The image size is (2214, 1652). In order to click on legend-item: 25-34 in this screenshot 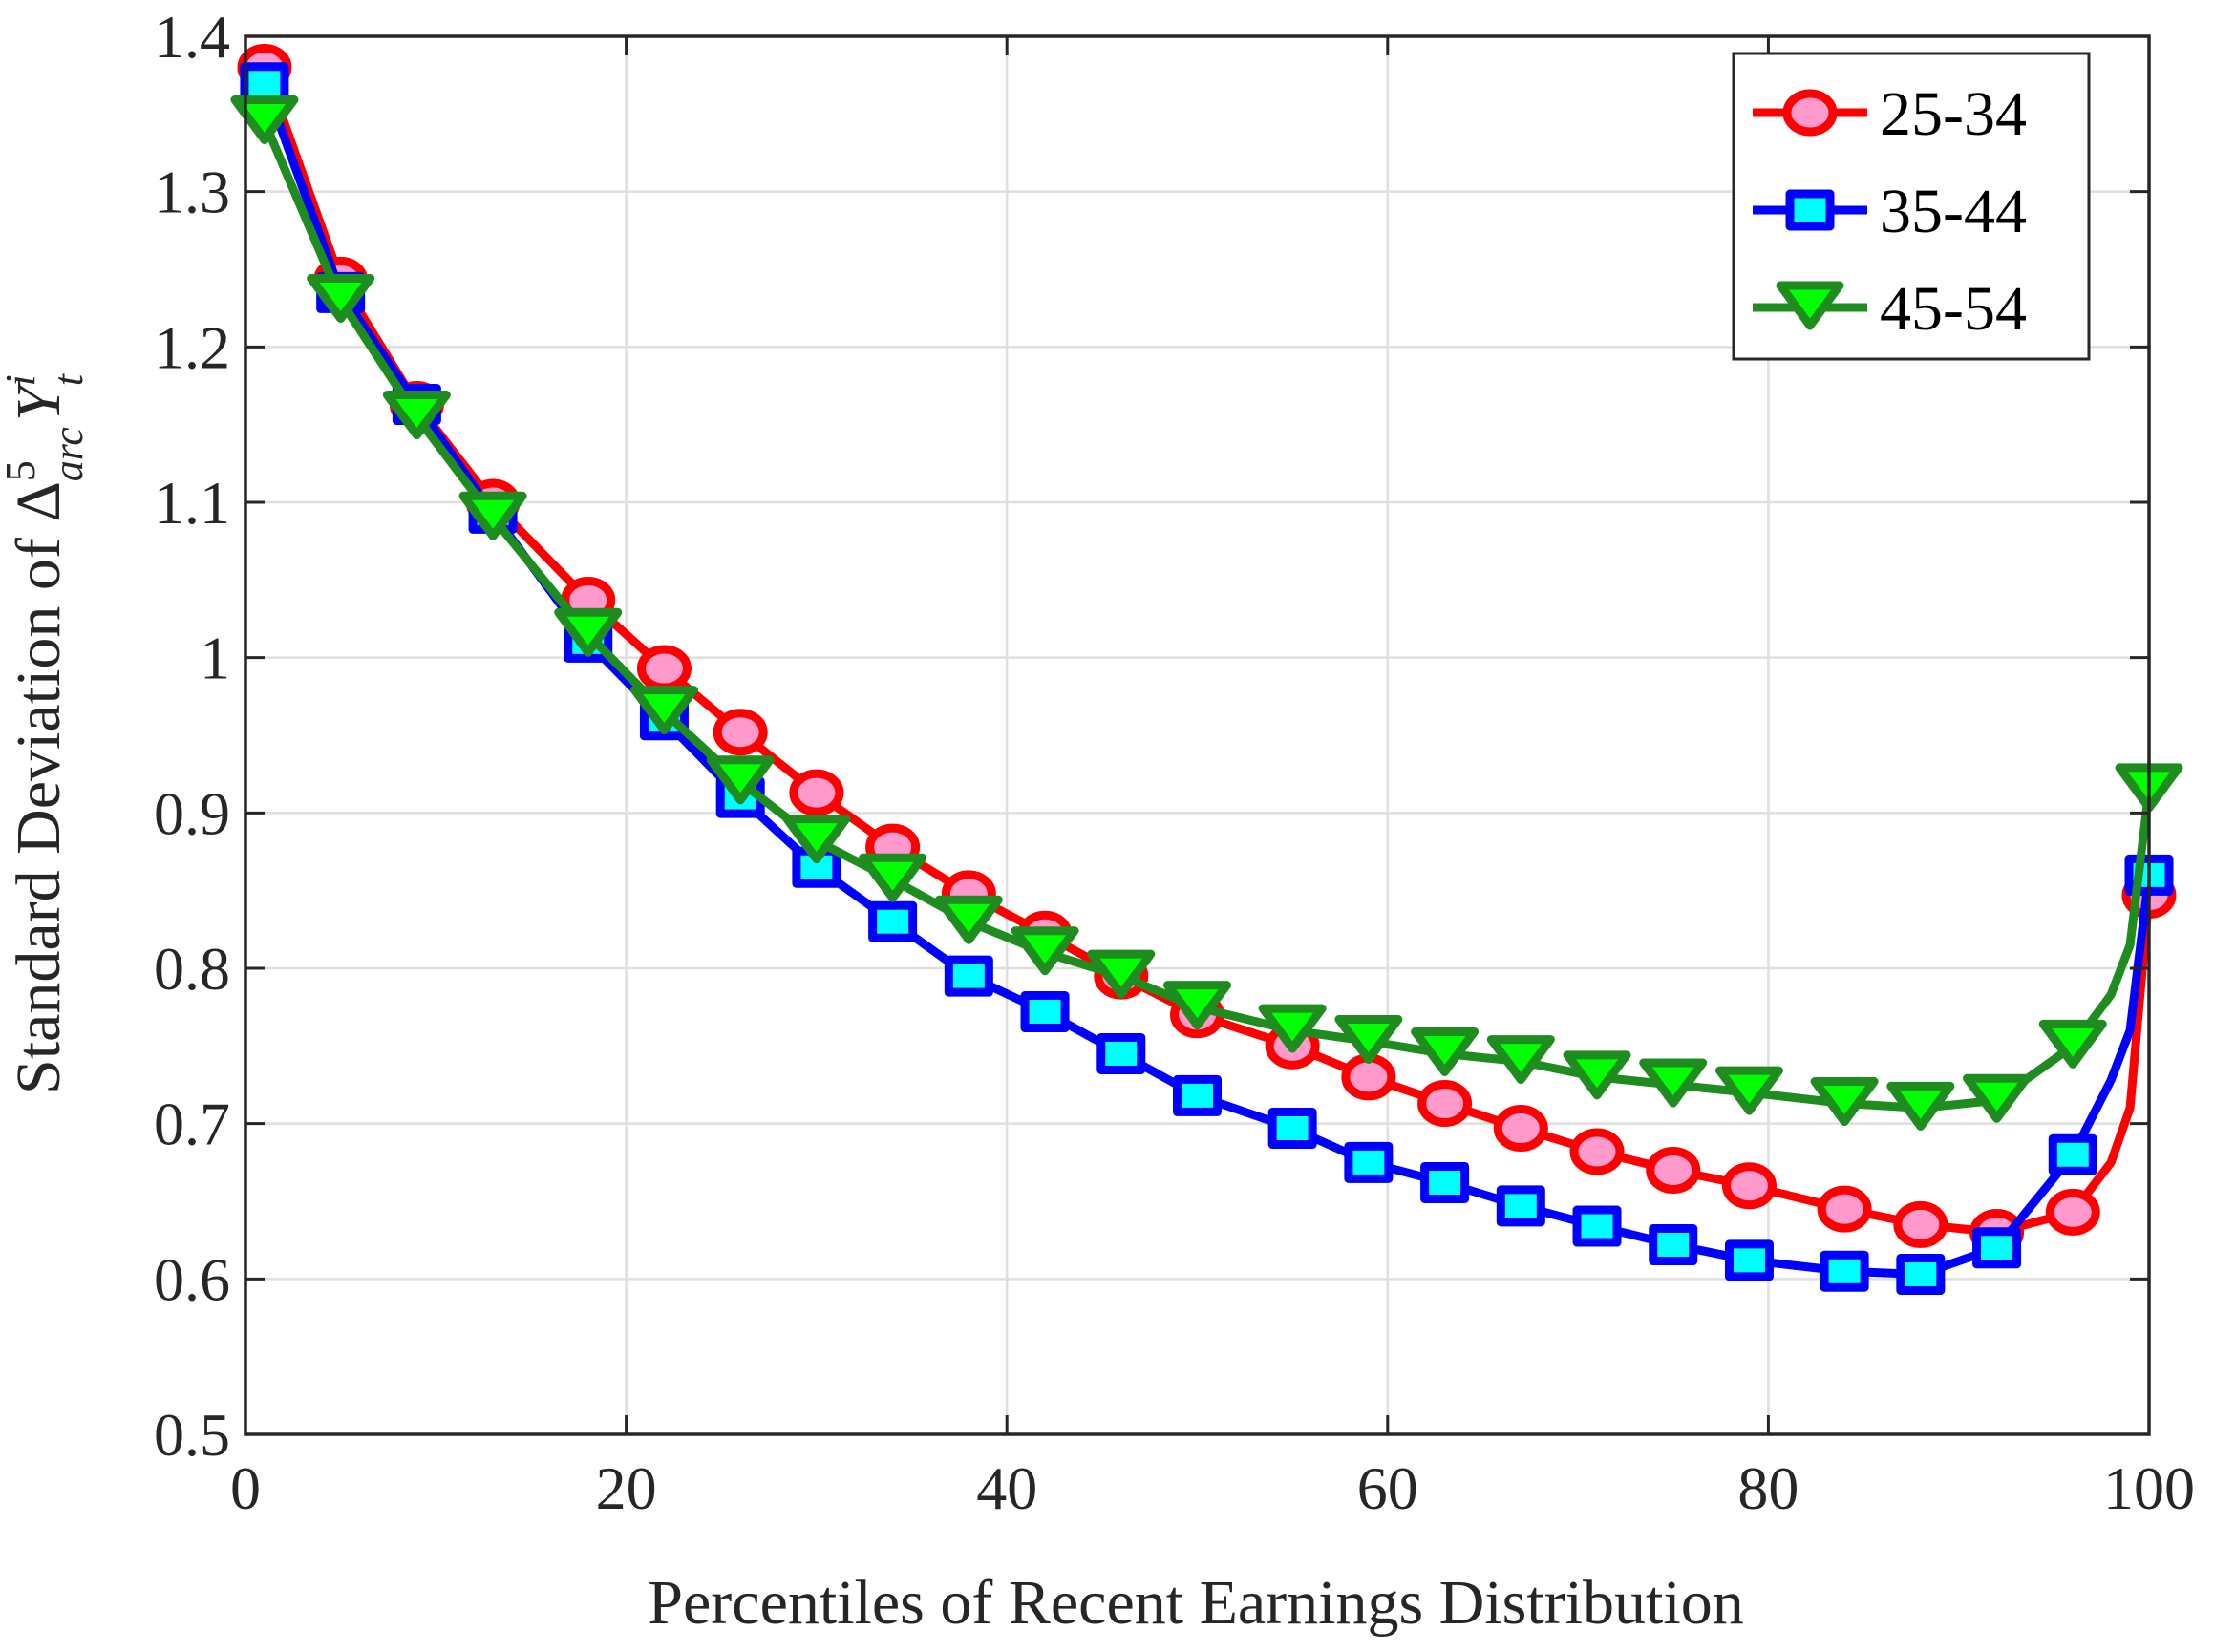, I will do `click(1890, 114)`.